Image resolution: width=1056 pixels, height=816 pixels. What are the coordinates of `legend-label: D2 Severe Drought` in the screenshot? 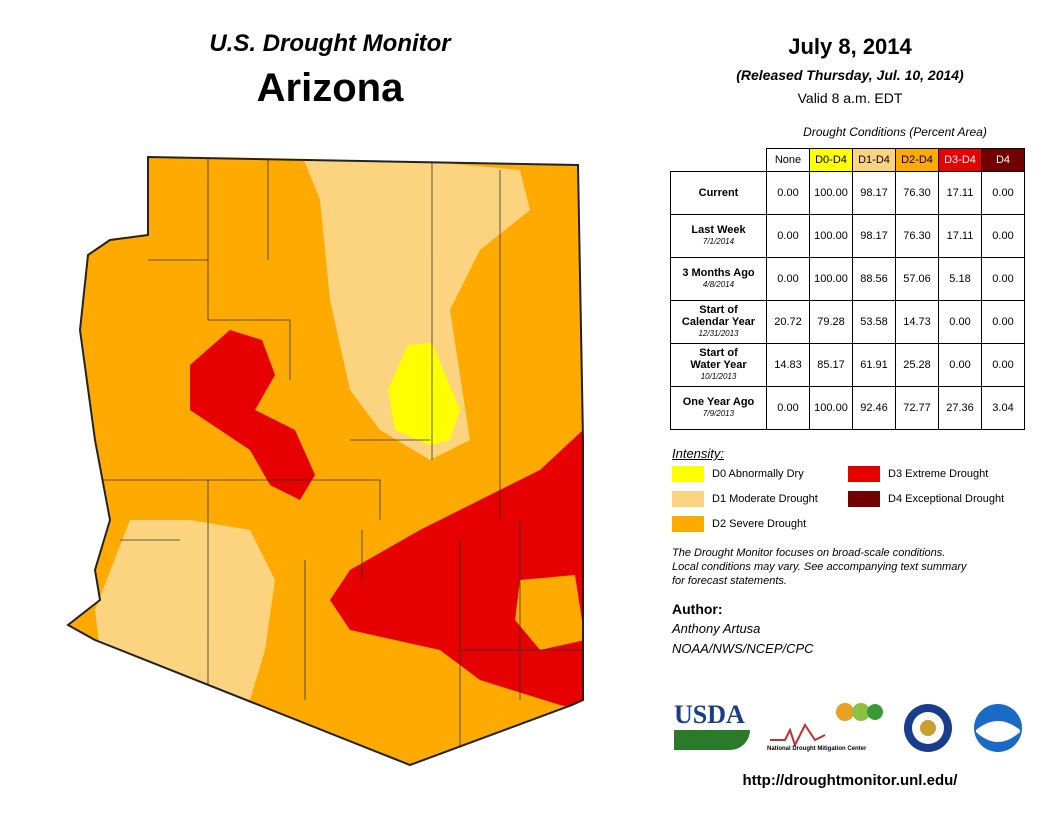 It's located at (759, 524).